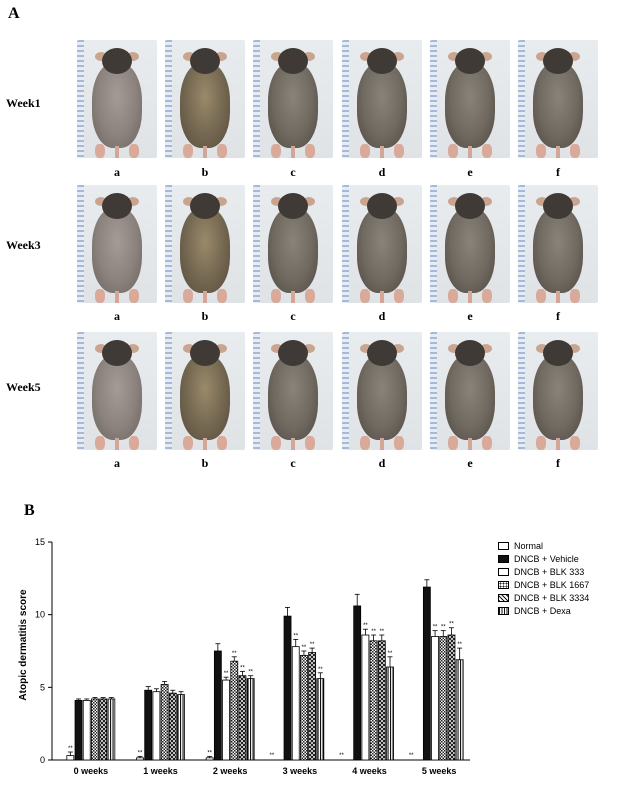  What do you see at coordinates (42, 760) in the screenshot?
I see `y-tick-label: 0` at bounding box center [42, 760].